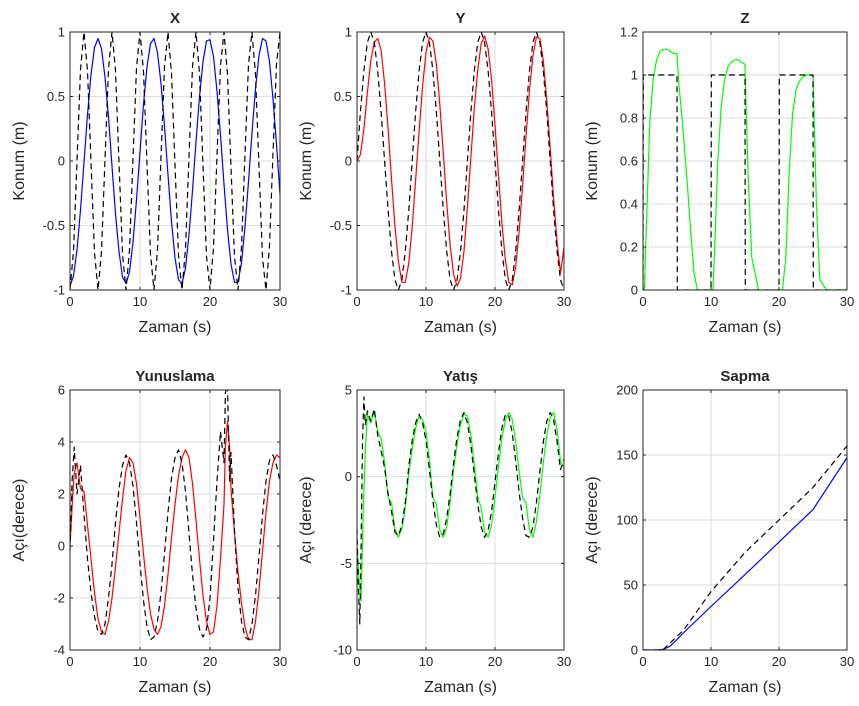 The height and width of the screenshot is (706, 859). Describe the element at coordinates (348, 390) in the screenshot. I see `y-tick-label: 5` at that location.